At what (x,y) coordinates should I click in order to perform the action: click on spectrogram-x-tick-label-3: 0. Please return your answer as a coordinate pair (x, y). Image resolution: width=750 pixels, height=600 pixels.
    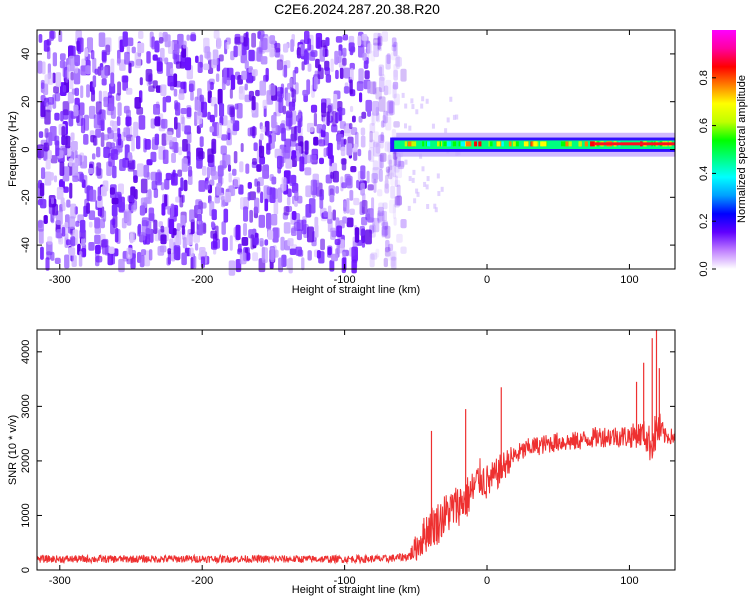
    Looking at the image, I should click on (487, 280).